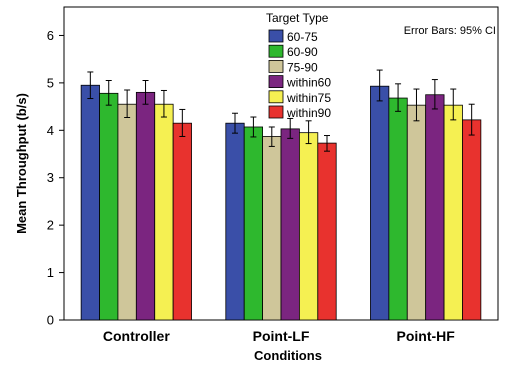  What do you see at coordinates (50, 35) in the screenshot?
I see `y-tick-label: 6` at bounding box center [50, 35].